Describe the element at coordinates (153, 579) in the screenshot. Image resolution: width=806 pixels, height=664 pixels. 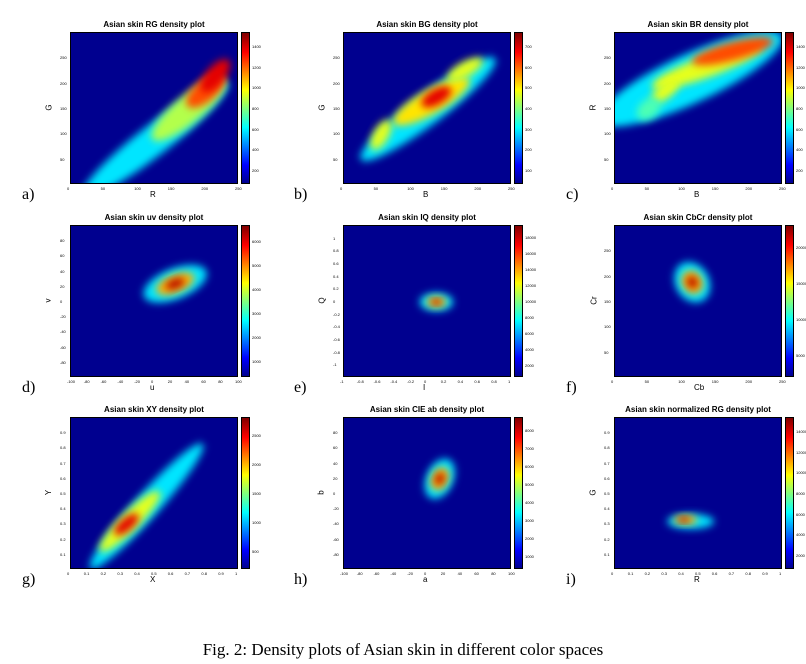
I see `x-axis-label: X` at that location.